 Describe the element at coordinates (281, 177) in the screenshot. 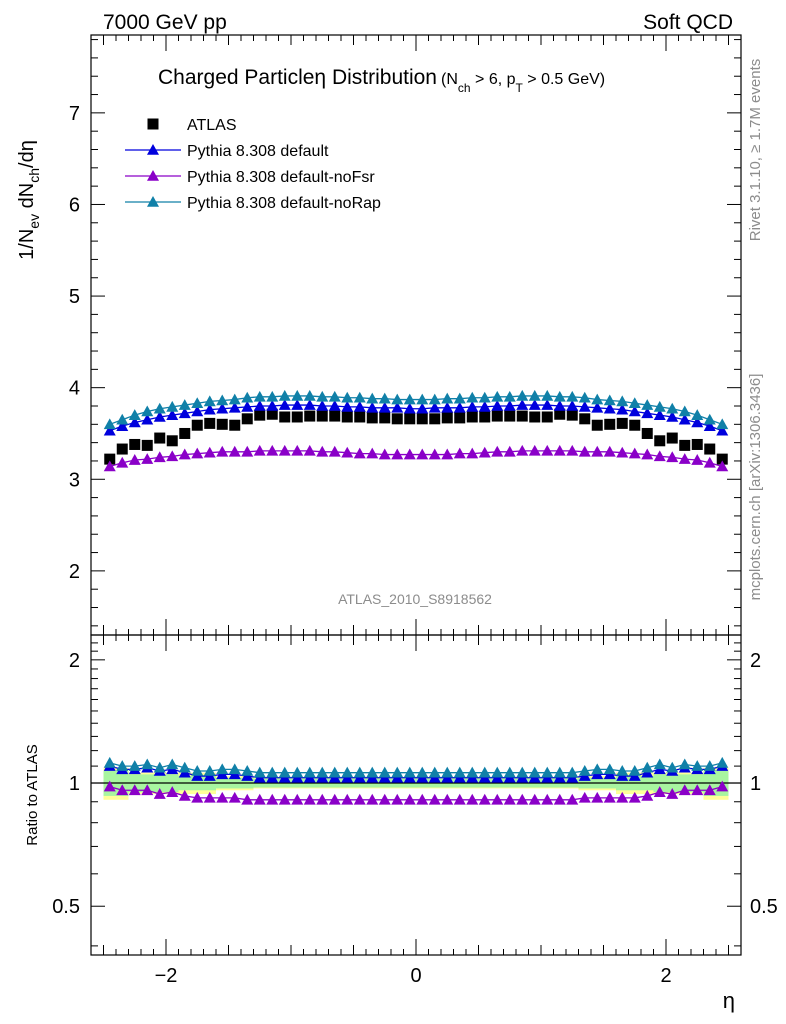

I see `legend-label: Pythia 8.308 default-noFsr` at that location.